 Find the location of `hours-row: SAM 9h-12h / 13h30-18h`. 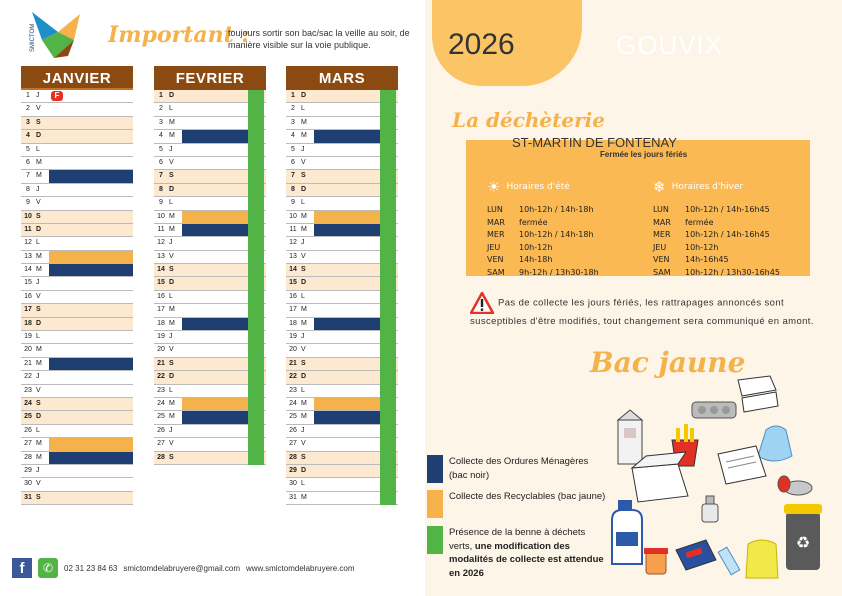

hours-row: SAM 9h-12h / 13h30-18h is located at coordinates (543, 274).